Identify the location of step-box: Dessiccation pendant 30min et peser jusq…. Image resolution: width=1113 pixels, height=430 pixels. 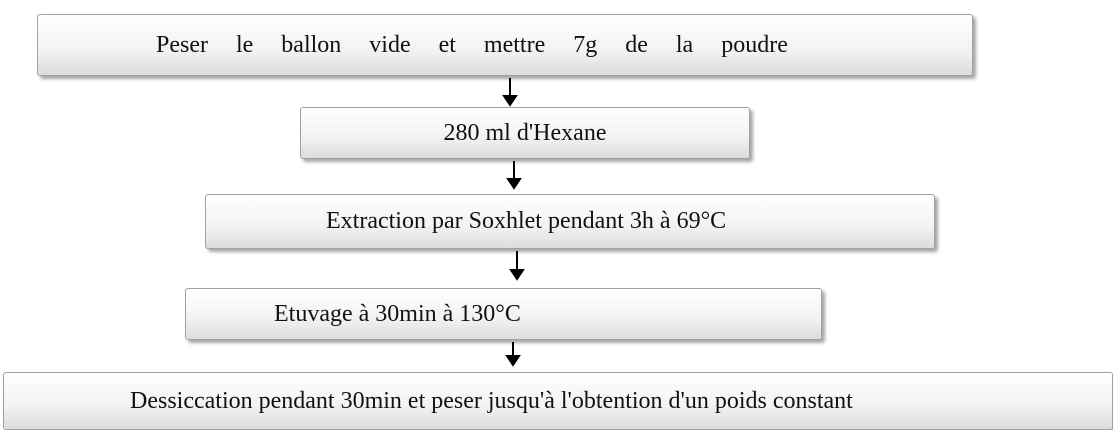
(558, 401).